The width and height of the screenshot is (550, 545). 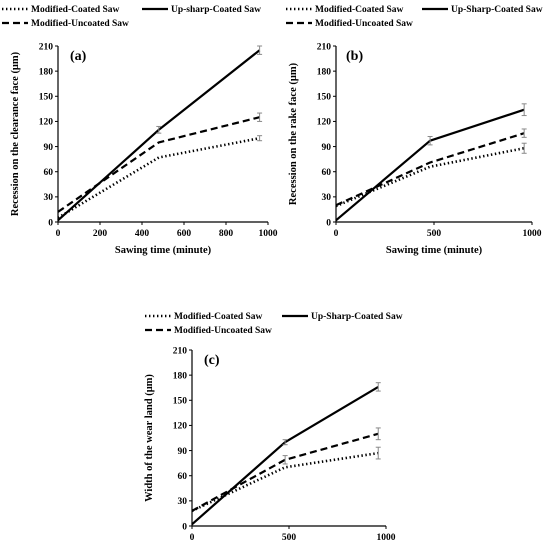 I want to click on x-tick-label: 600, so click(x=184, y=234).